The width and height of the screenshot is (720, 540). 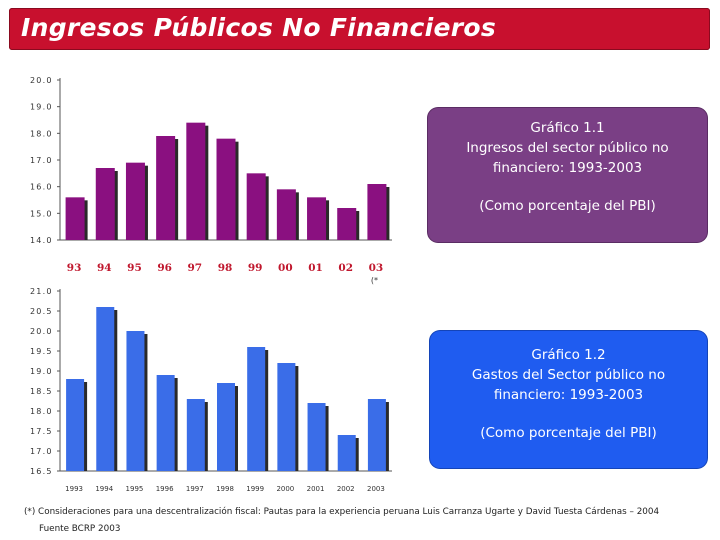 What do you see at coordinates (41, 451) in the screenshot?
I see `chart-2-y-tick-label: 17.0` at bounding box center [41, 451].